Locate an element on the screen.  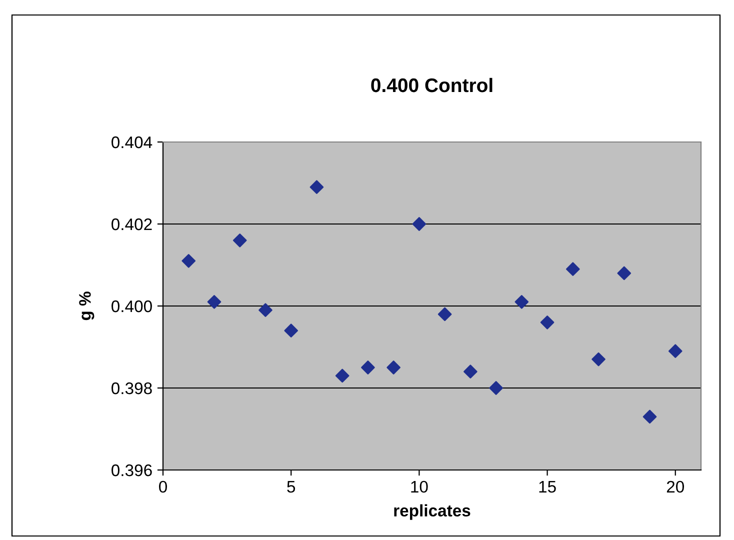
y-tick-label: 0.396 is located at coordinates (132, 470).